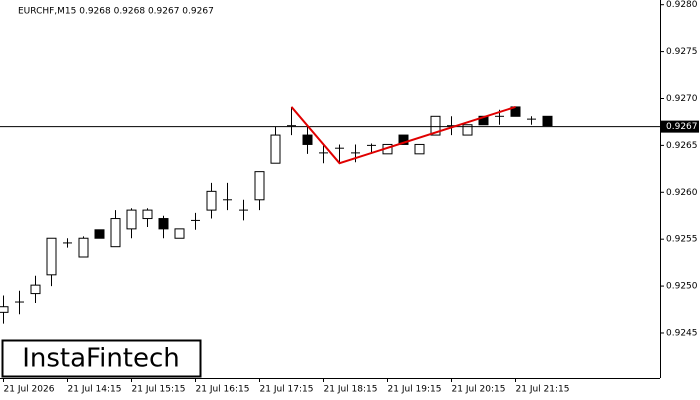 This screenshot has height=400, width=700. I want to click on x-tick-label: 21 Jul 19:15, so click(415, 390).